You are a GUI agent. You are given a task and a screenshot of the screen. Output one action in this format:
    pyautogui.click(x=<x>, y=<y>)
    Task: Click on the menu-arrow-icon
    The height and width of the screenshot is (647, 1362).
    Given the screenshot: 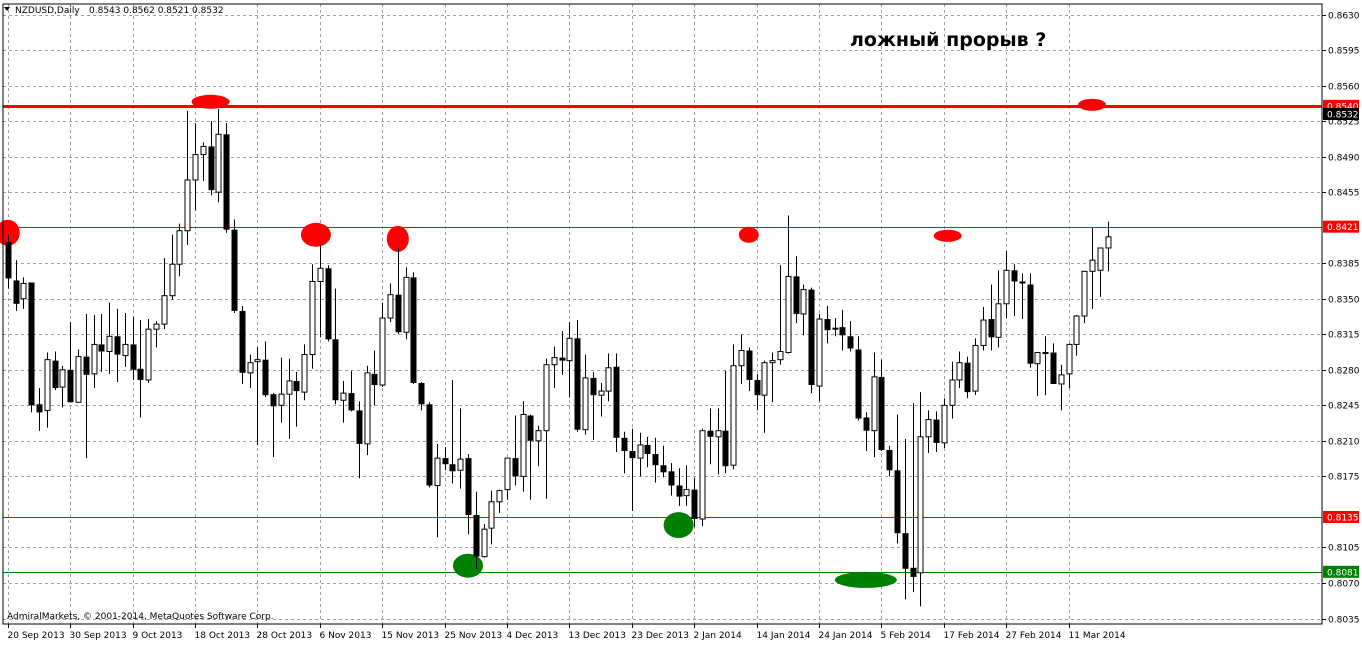 What is the action you would take?
    pyautogui.click(x=7, y=9)
    